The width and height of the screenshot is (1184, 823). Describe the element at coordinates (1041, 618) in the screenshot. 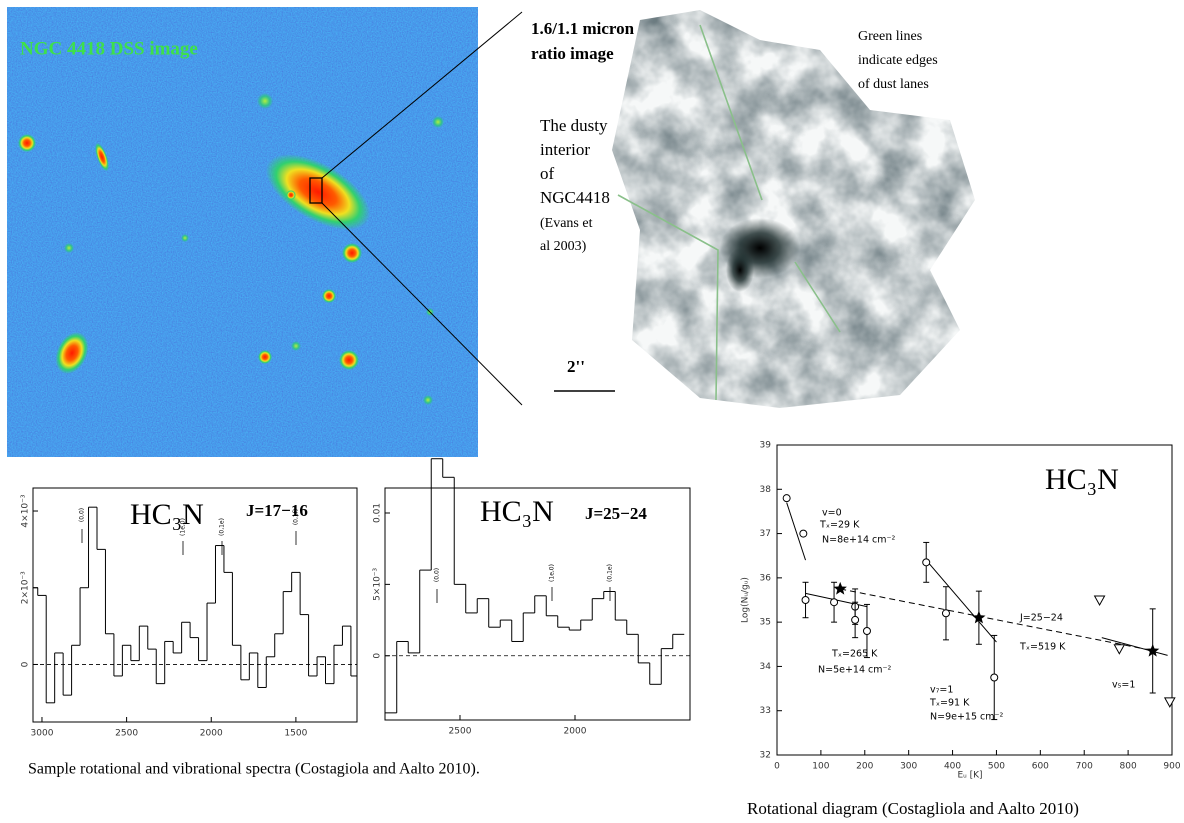

I see `annotation: J=25−24` at that location.